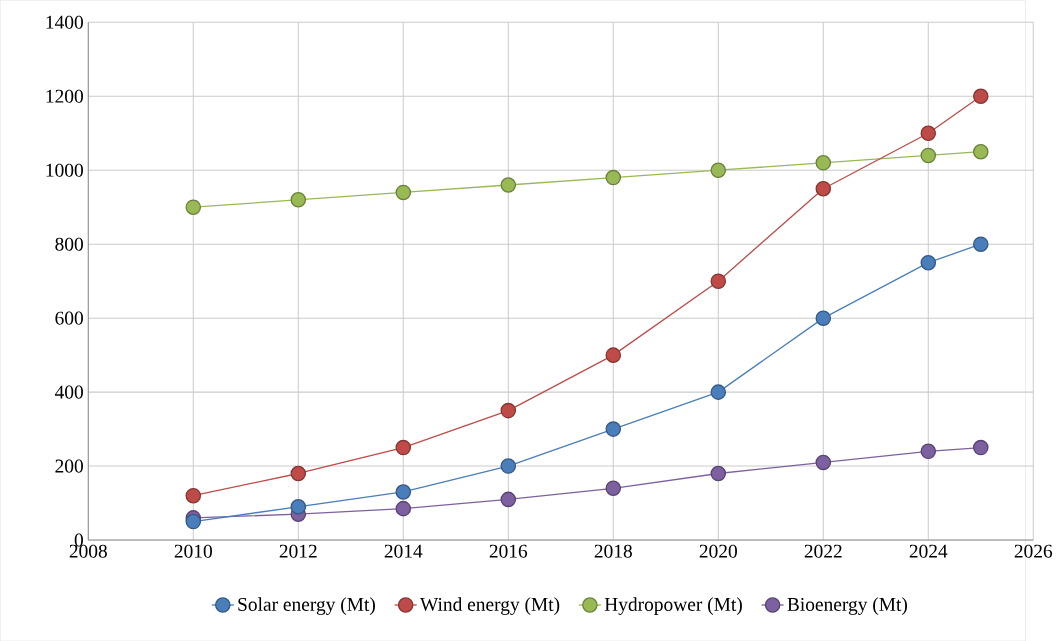 This screenshot has width=1057, height=641. I want to click on x-tick-label: 2016, so click(508, 551).